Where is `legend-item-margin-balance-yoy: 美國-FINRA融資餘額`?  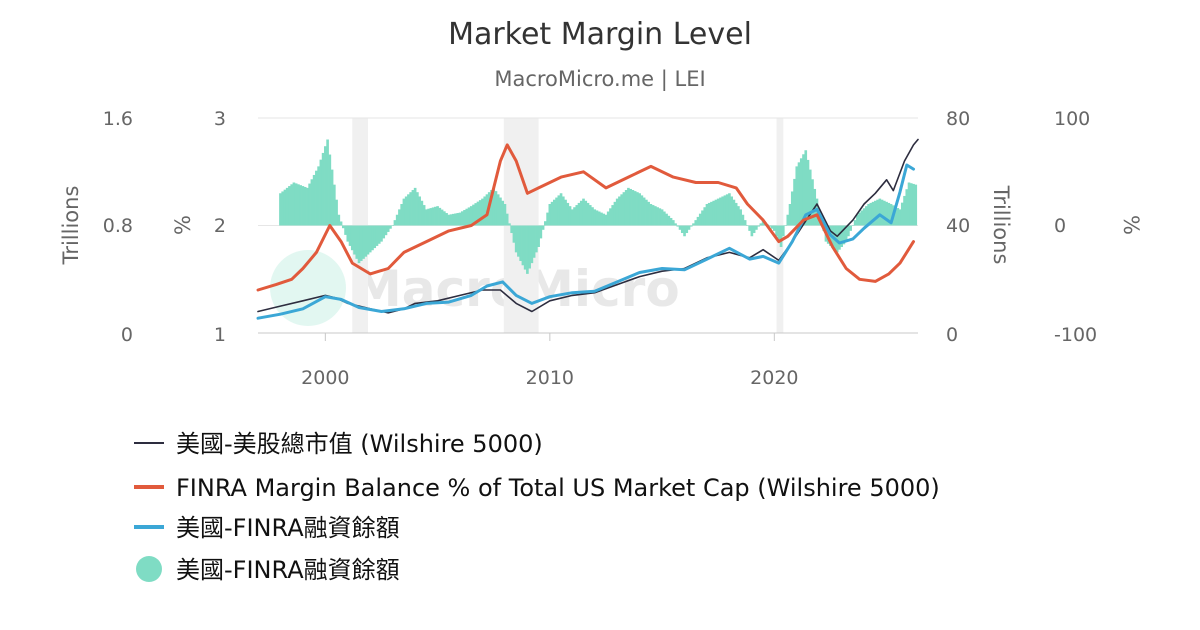
legend-item-margin-balance-yoy: 美國-FINRA融資餘額 is located at coordinates (268, 570).